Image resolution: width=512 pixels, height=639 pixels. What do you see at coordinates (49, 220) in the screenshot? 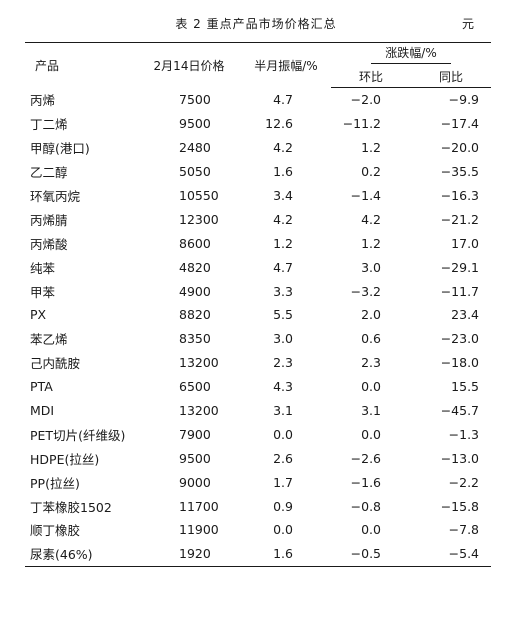
I see `product-name-cell: 丙烯腈` at bounding box center [49, 220].